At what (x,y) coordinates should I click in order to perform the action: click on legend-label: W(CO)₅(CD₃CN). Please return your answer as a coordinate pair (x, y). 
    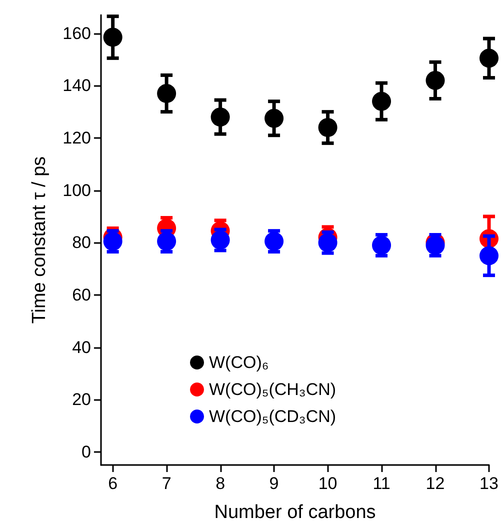
    Looking at the image, I should click on (272, 416).